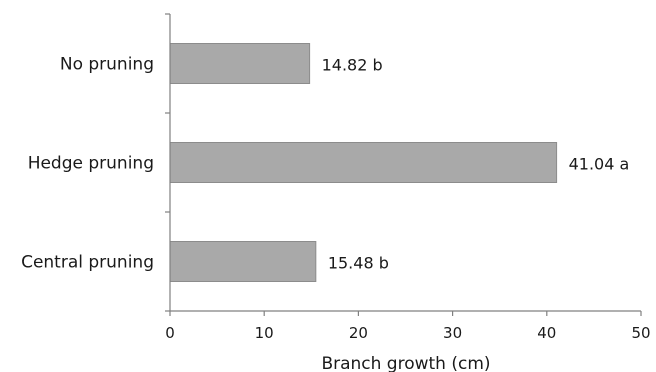 The image size is (656, 372). I want to click on category-label: Central pruning, so click(87, 263).